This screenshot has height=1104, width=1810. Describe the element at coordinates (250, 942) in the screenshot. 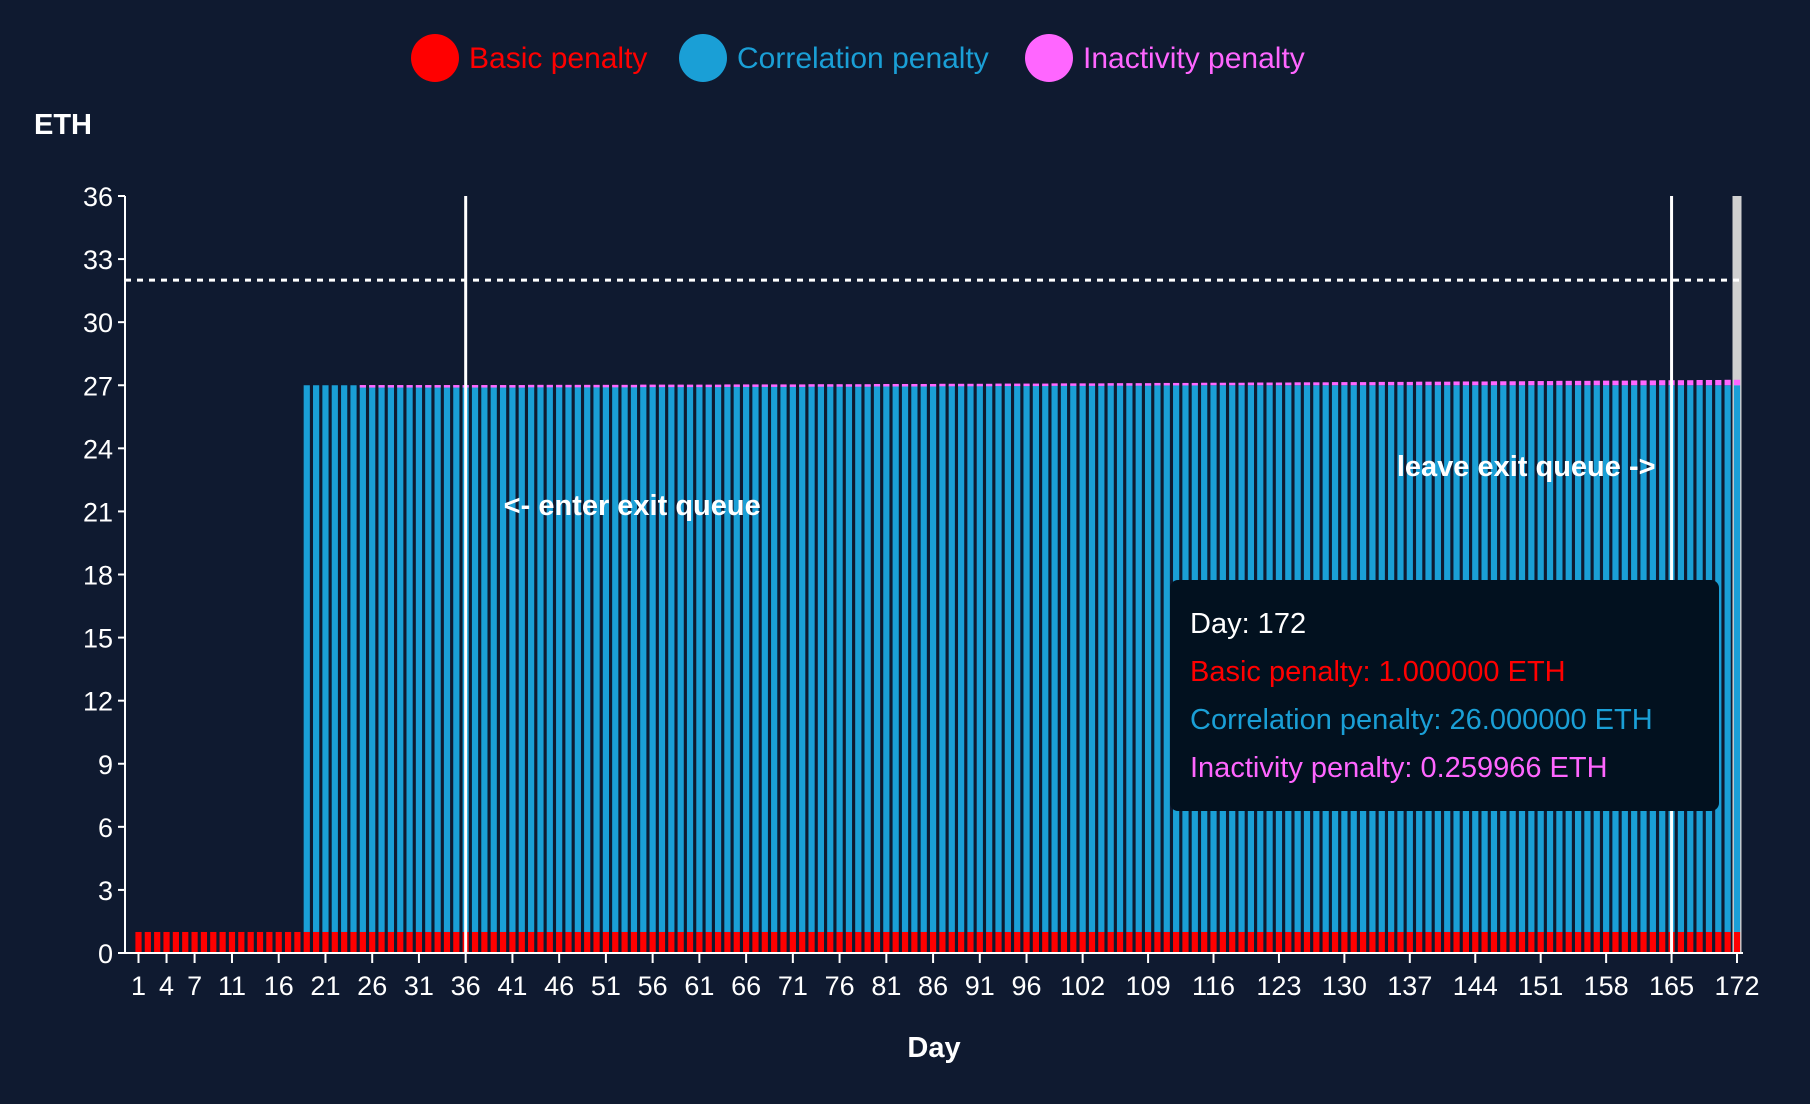

I see `bar-day-13-basic` at that location.